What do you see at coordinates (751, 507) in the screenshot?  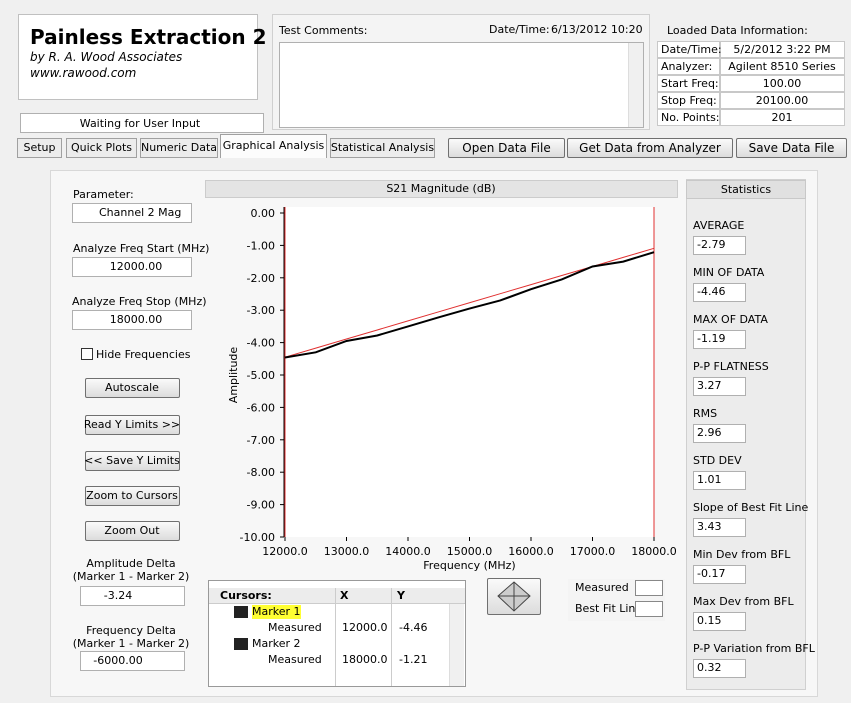 I see `stat-label: Slope of Best Fit Line` at bounding box center [751, 507].